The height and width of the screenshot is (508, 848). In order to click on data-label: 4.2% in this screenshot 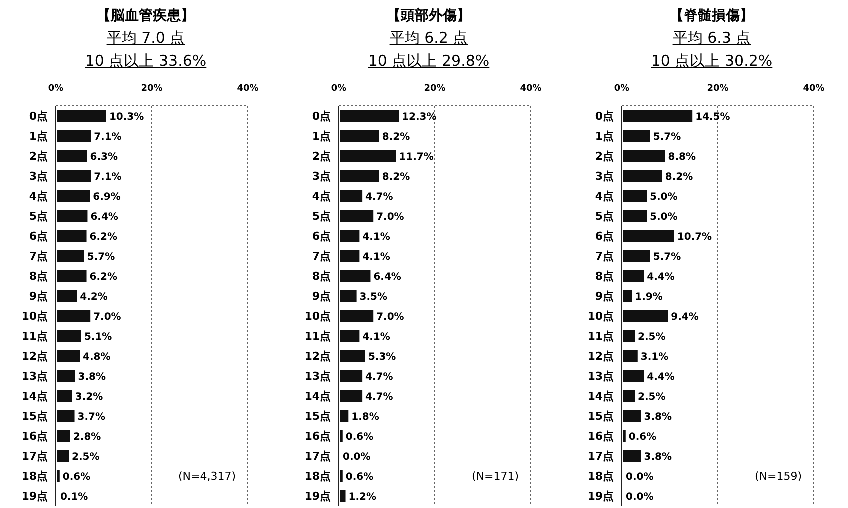, I will do `click(94, 297)`.